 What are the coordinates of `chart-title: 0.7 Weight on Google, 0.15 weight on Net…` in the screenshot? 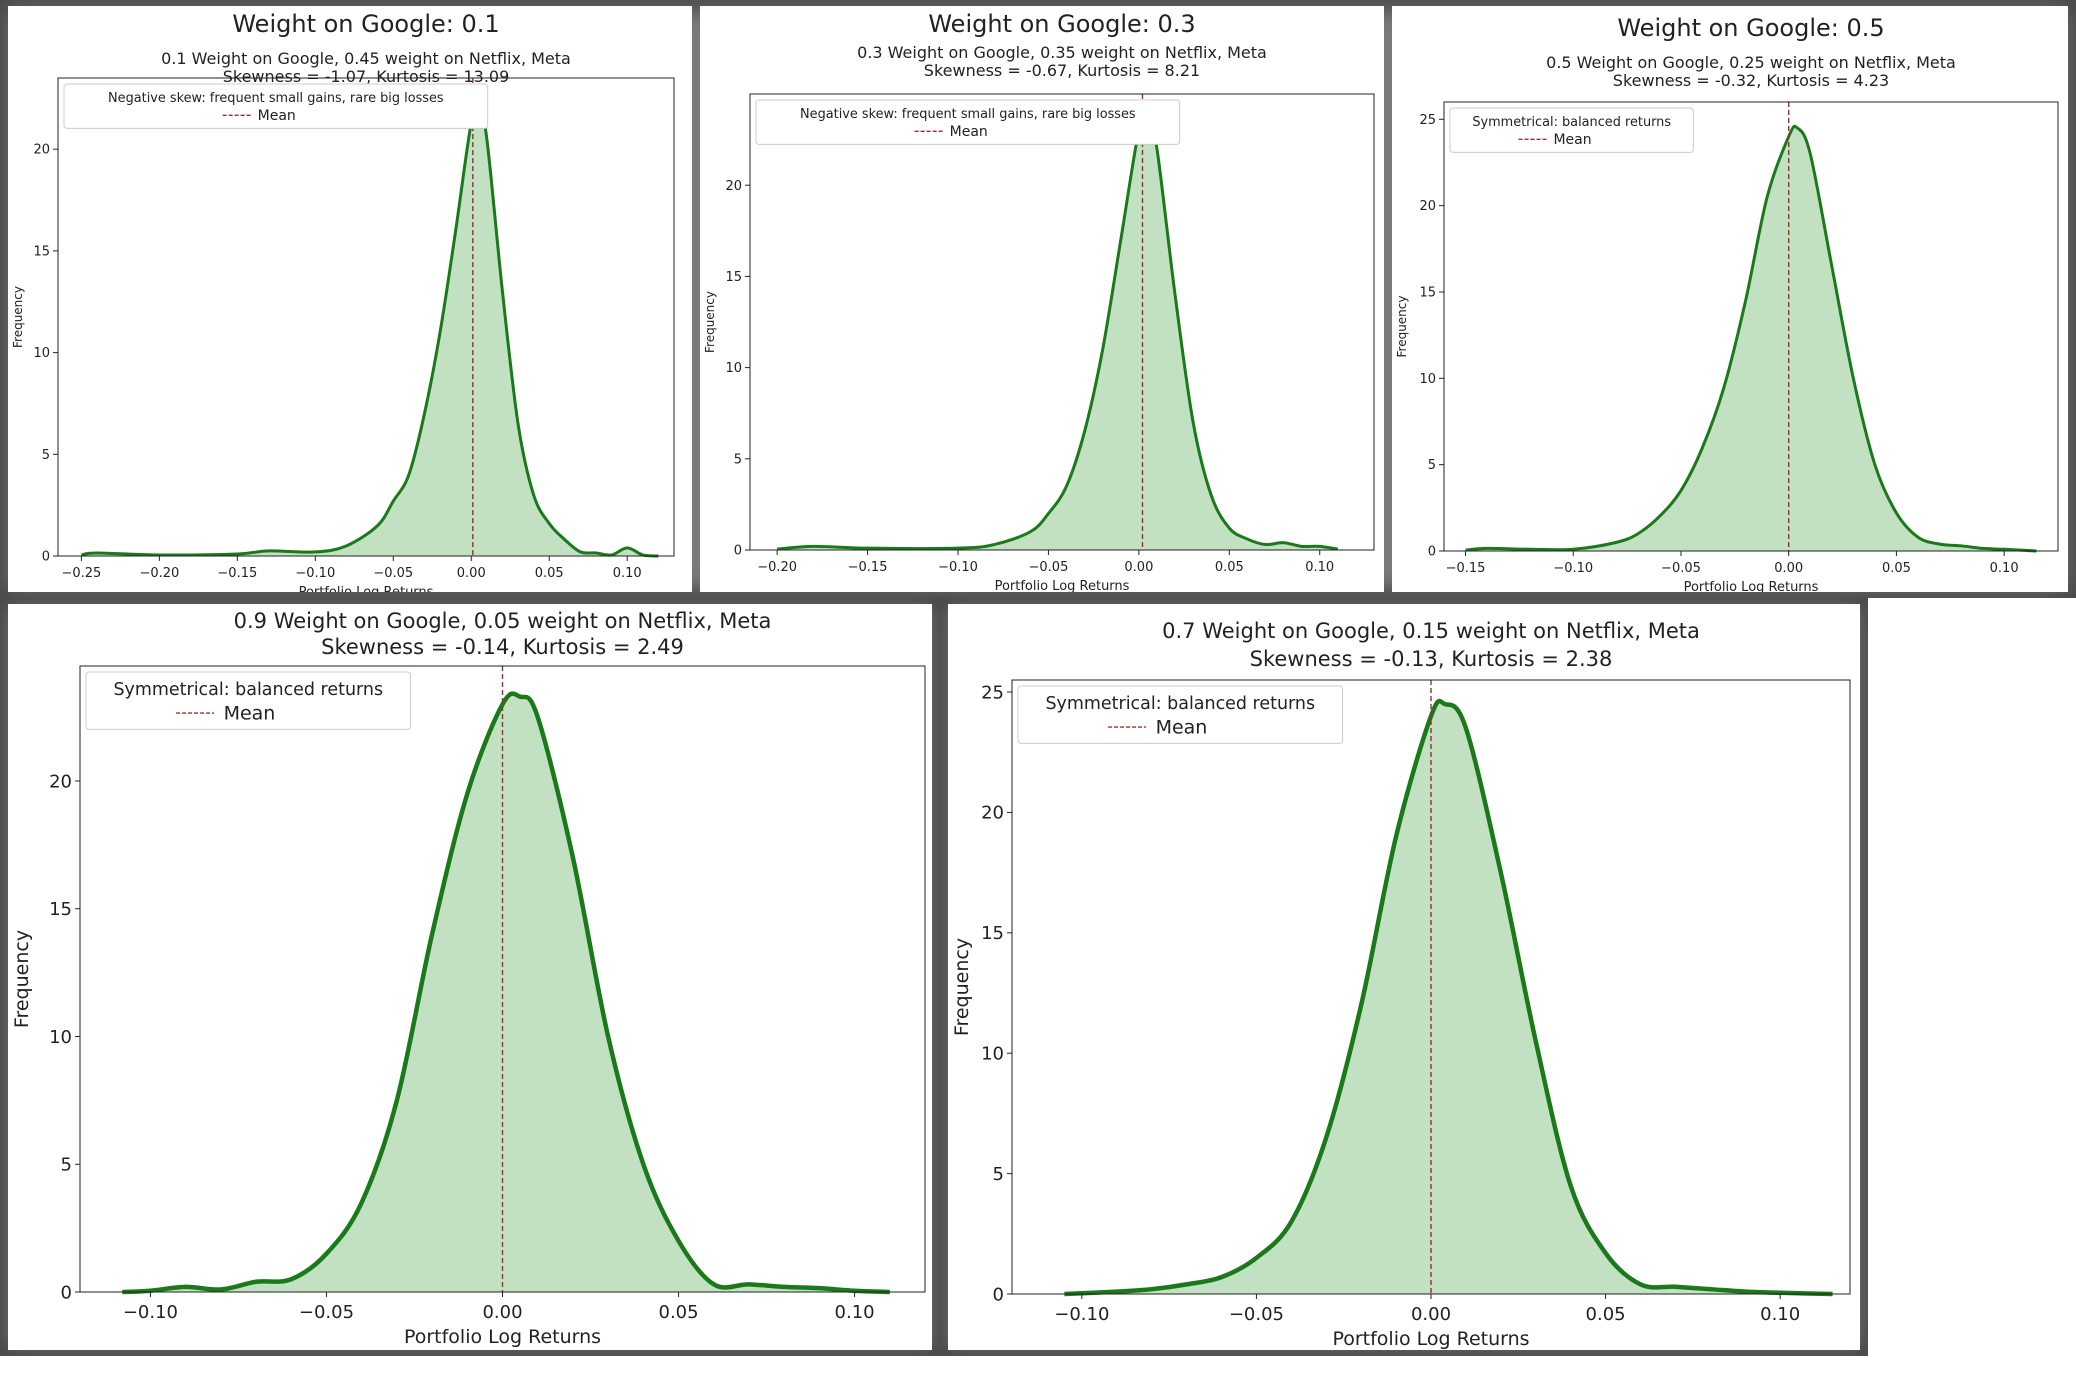 It's located at (1431, 631).